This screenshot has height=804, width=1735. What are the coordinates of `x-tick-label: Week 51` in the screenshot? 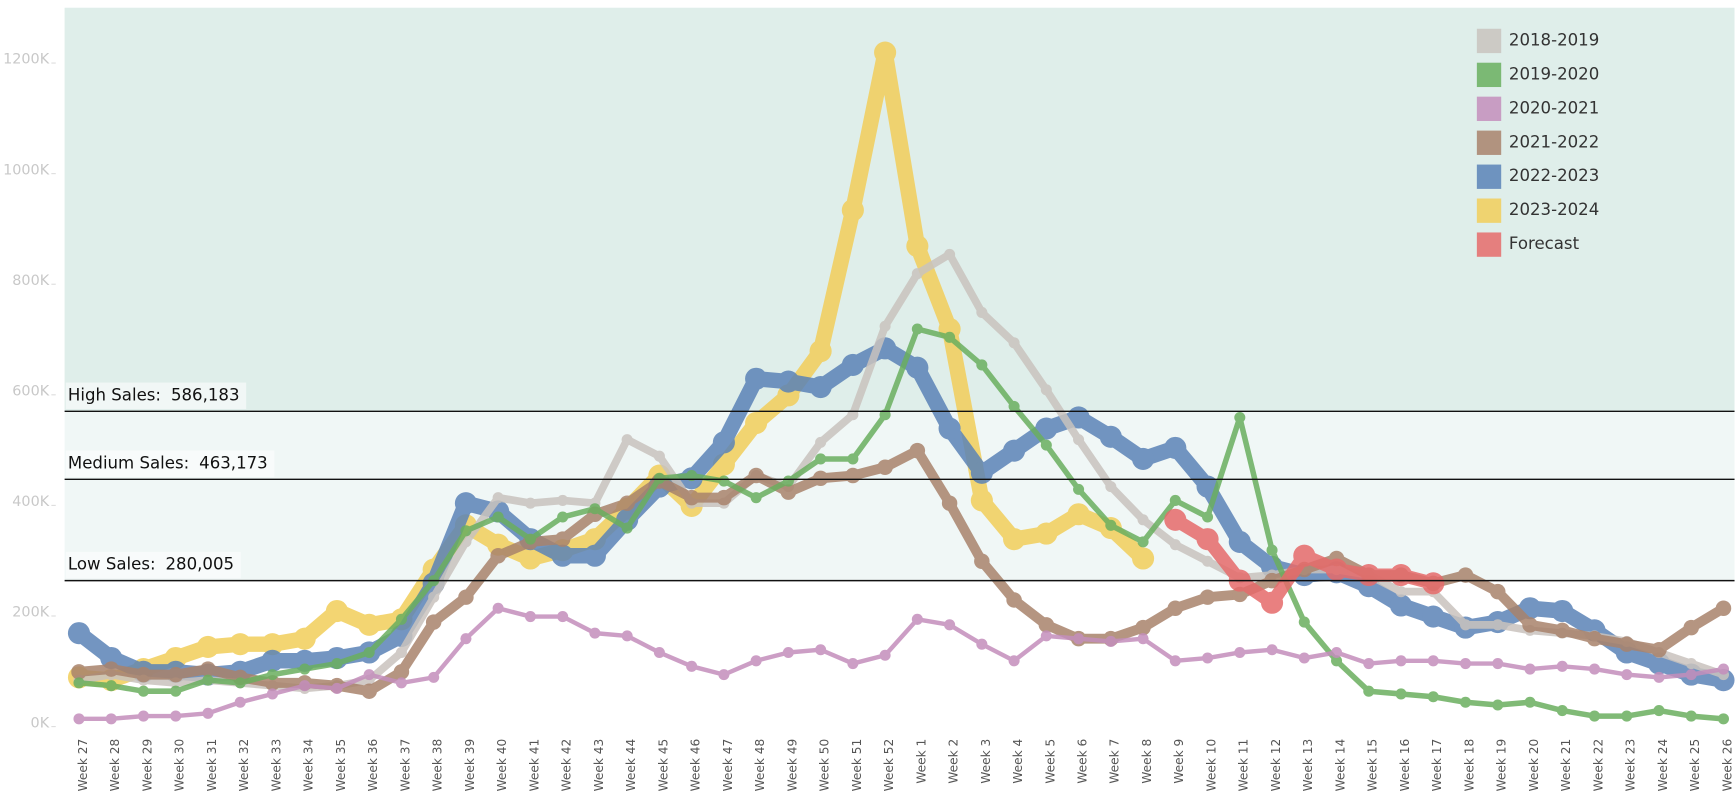 It's located at (857, 765).